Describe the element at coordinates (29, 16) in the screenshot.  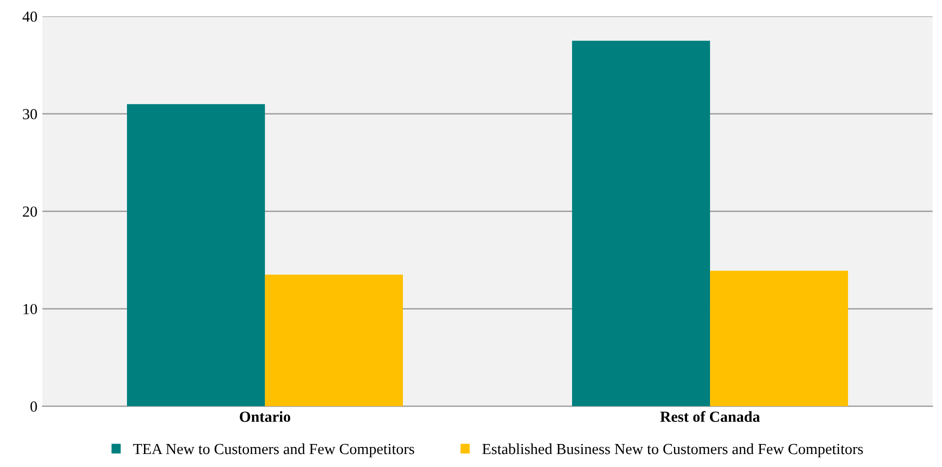
I see `y-tick-label: 40` at that location.